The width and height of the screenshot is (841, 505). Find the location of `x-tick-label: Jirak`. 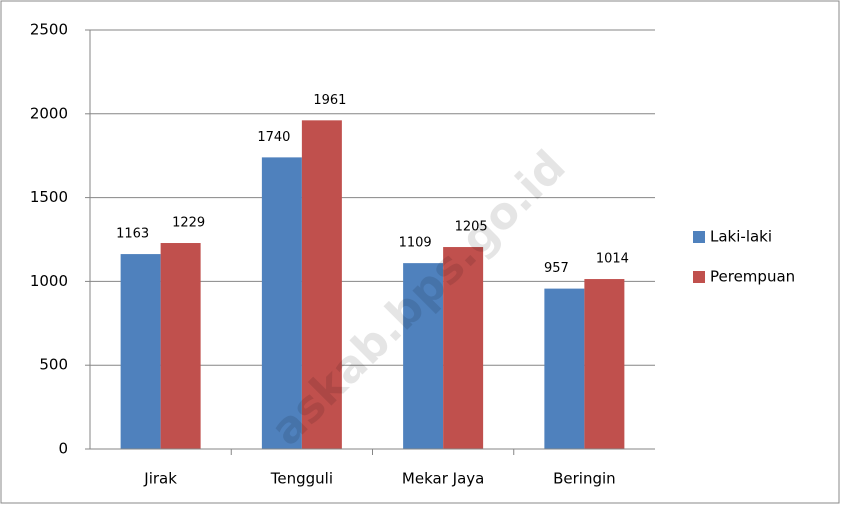

x-tick-label: Jirak is located at coordinates (160, 479).